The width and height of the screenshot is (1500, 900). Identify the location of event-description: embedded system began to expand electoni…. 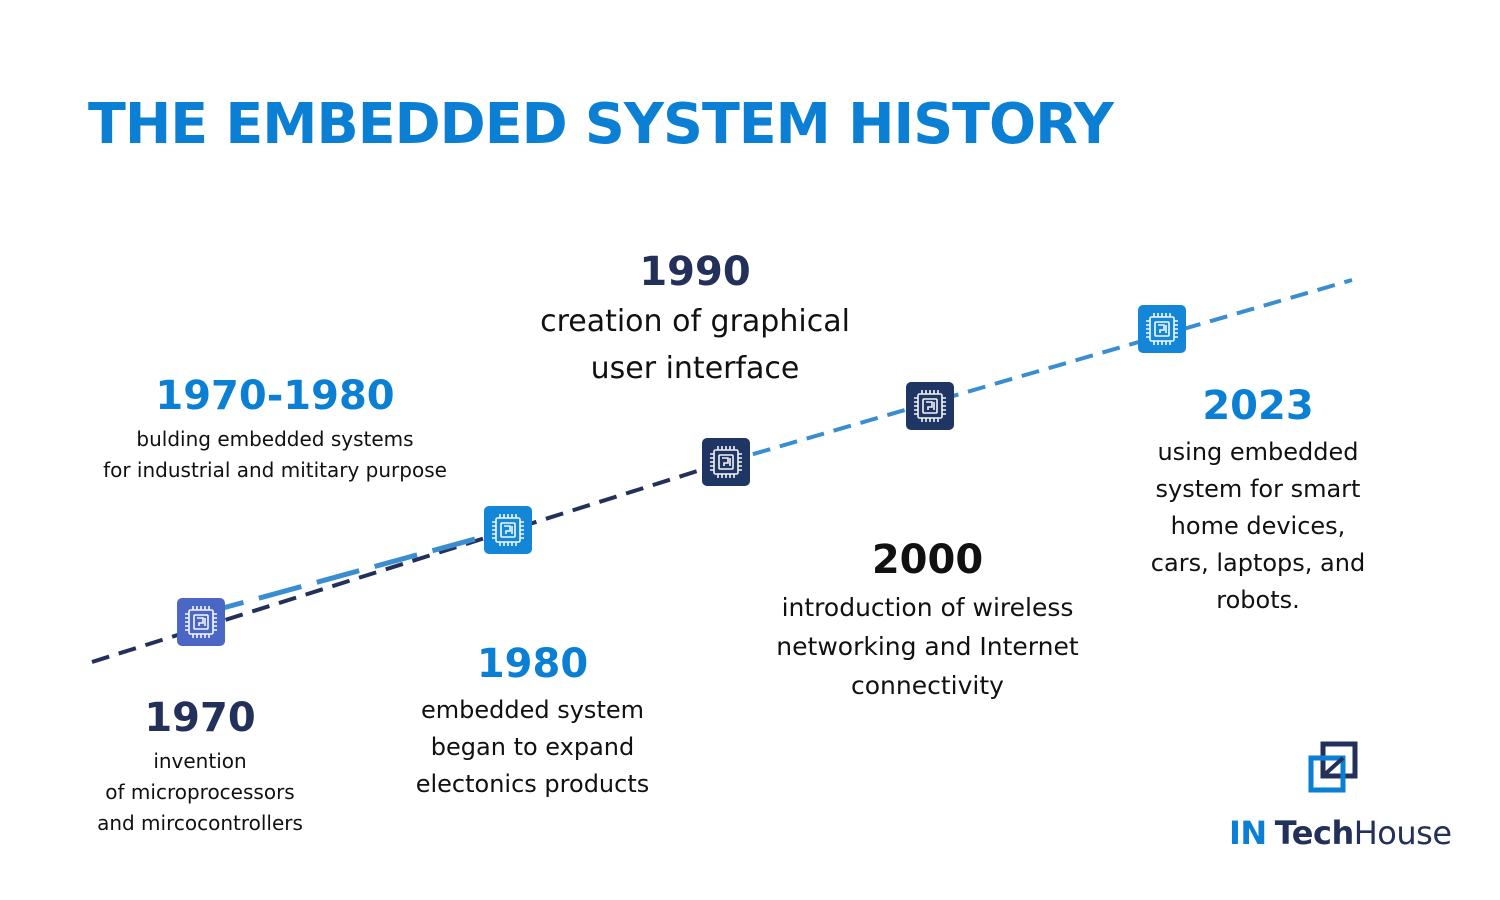
(532, 747).